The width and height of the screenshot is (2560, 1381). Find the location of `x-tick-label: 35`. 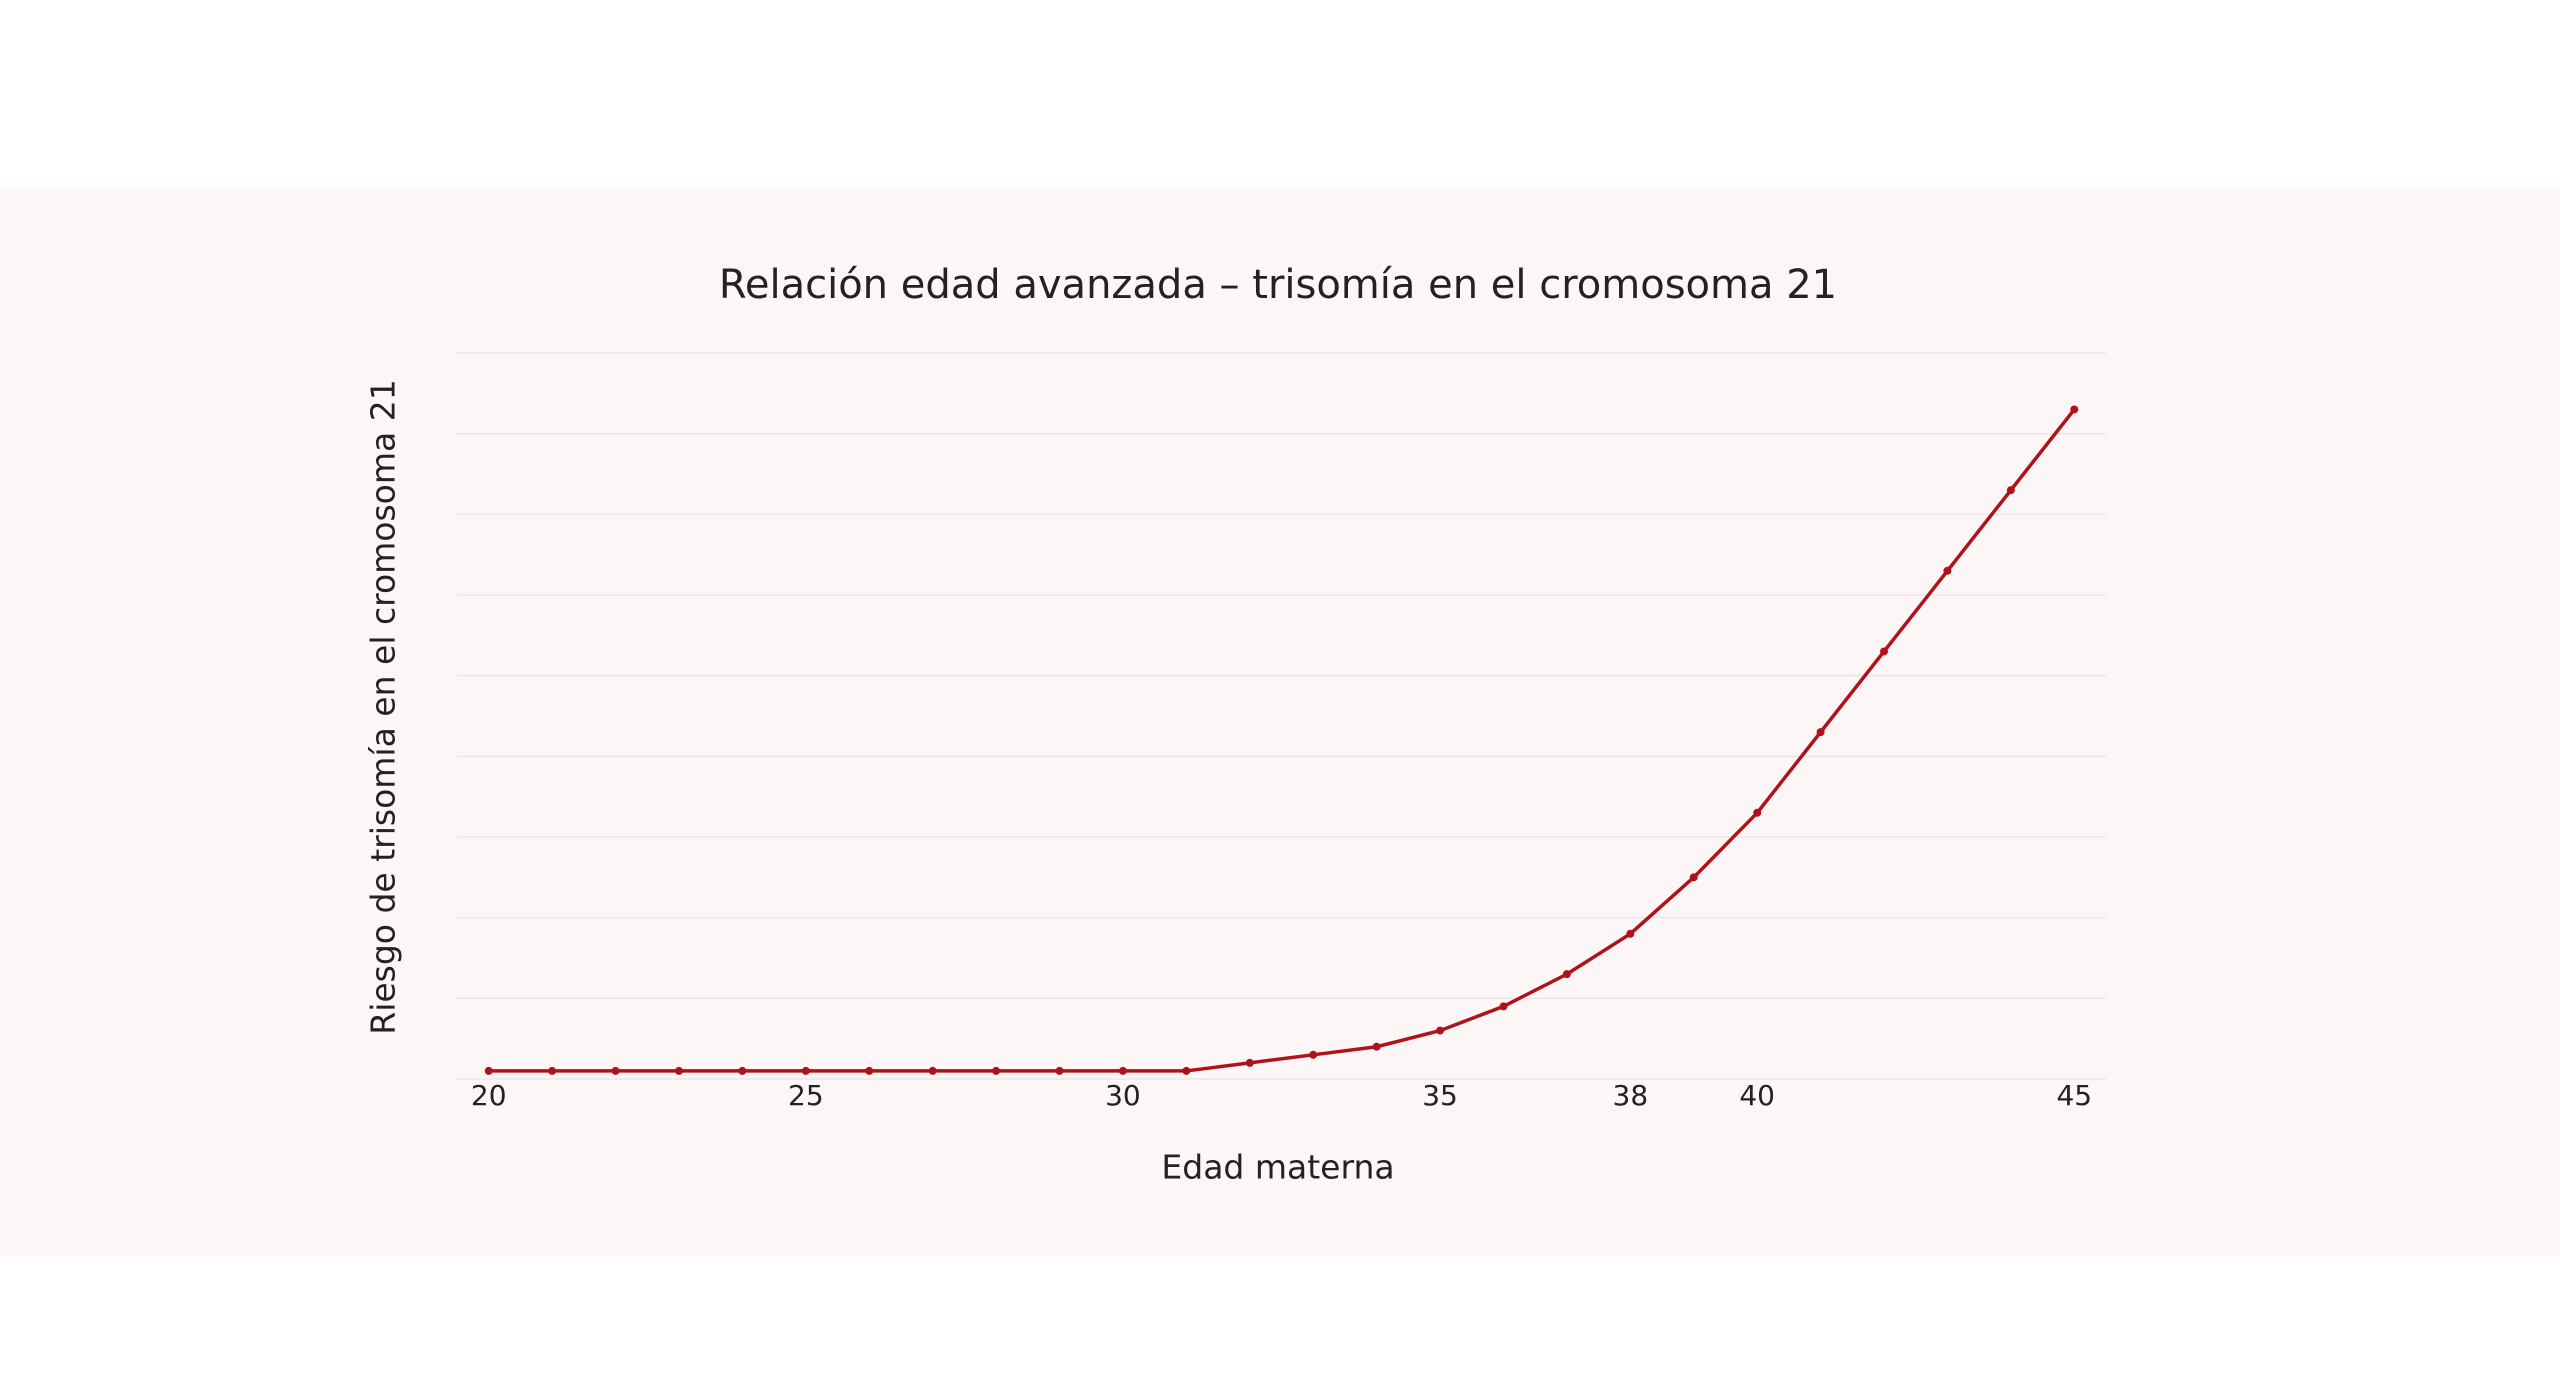

x-tick-label: 35 is located at coordinates (1440, 1095).